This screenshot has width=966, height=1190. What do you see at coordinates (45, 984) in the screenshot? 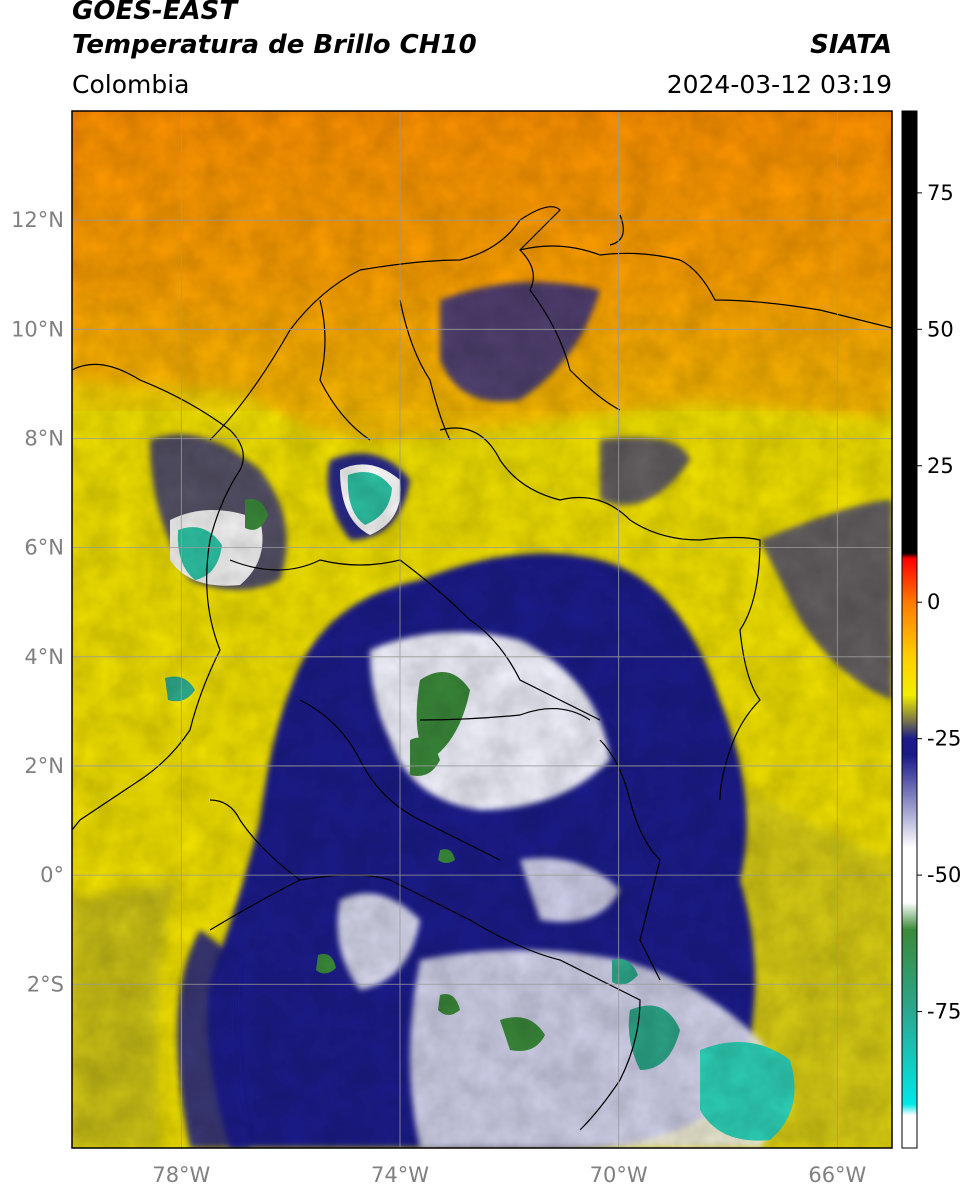
I see `lat-tick-label: 2°S` at bounding box center [45, 984].